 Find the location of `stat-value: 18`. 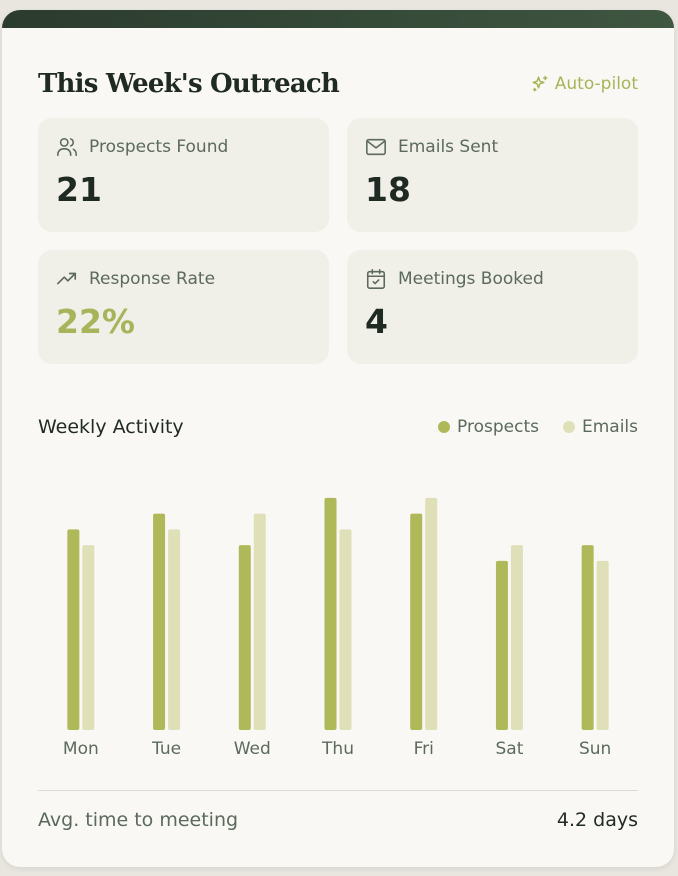

stat-value: 18 is located at coordinates (388, 189).